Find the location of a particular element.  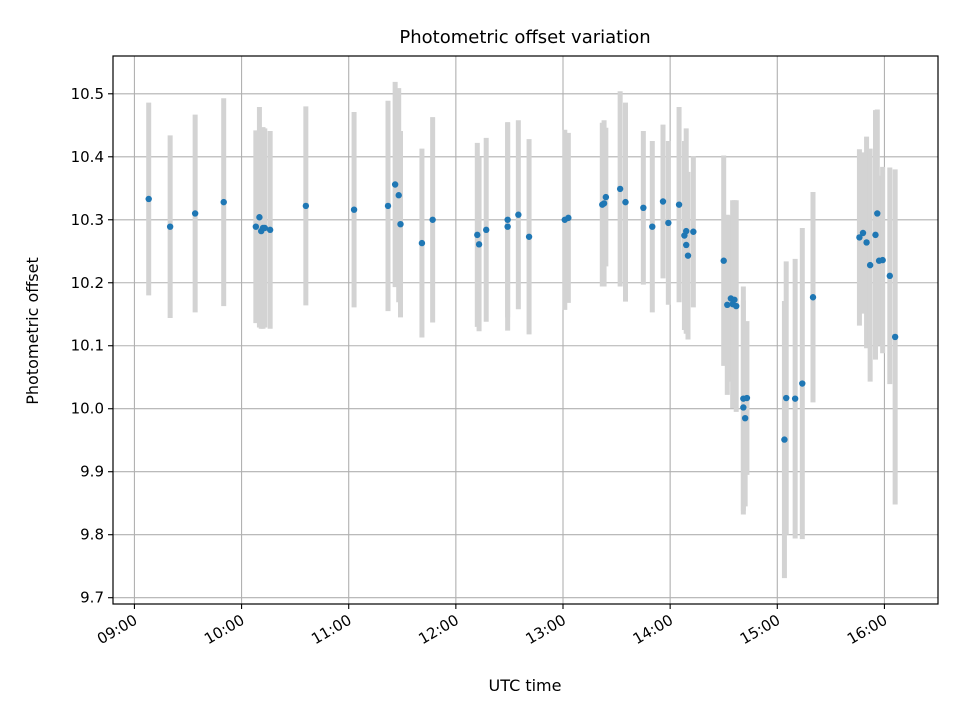

y-tick-label: 10.4 is located at coordinates (87, 157).